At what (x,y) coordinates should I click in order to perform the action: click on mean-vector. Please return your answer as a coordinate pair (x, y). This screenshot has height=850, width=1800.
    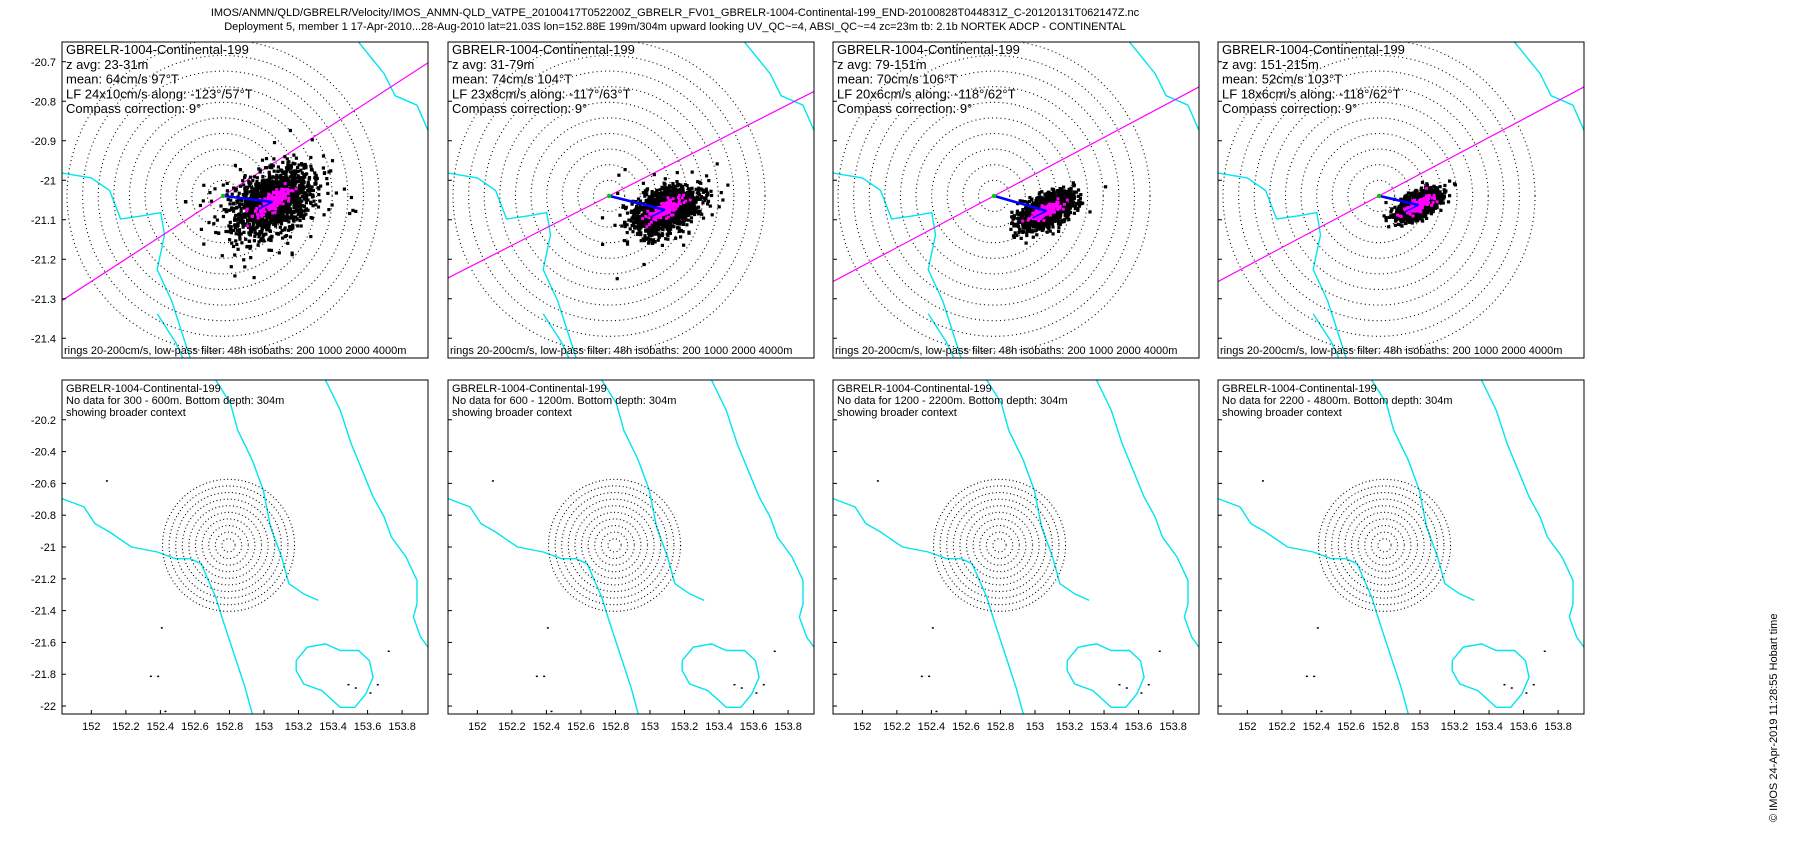
    Looking at the image, I should click on (247, 199).